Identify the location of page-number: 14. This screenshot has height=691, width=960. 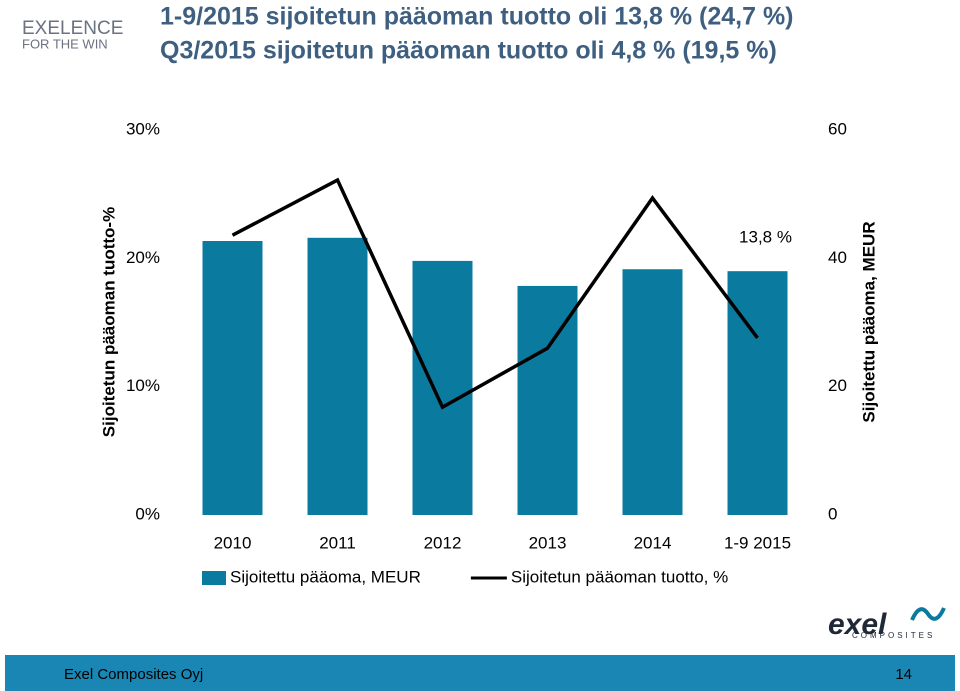
(903, 674).